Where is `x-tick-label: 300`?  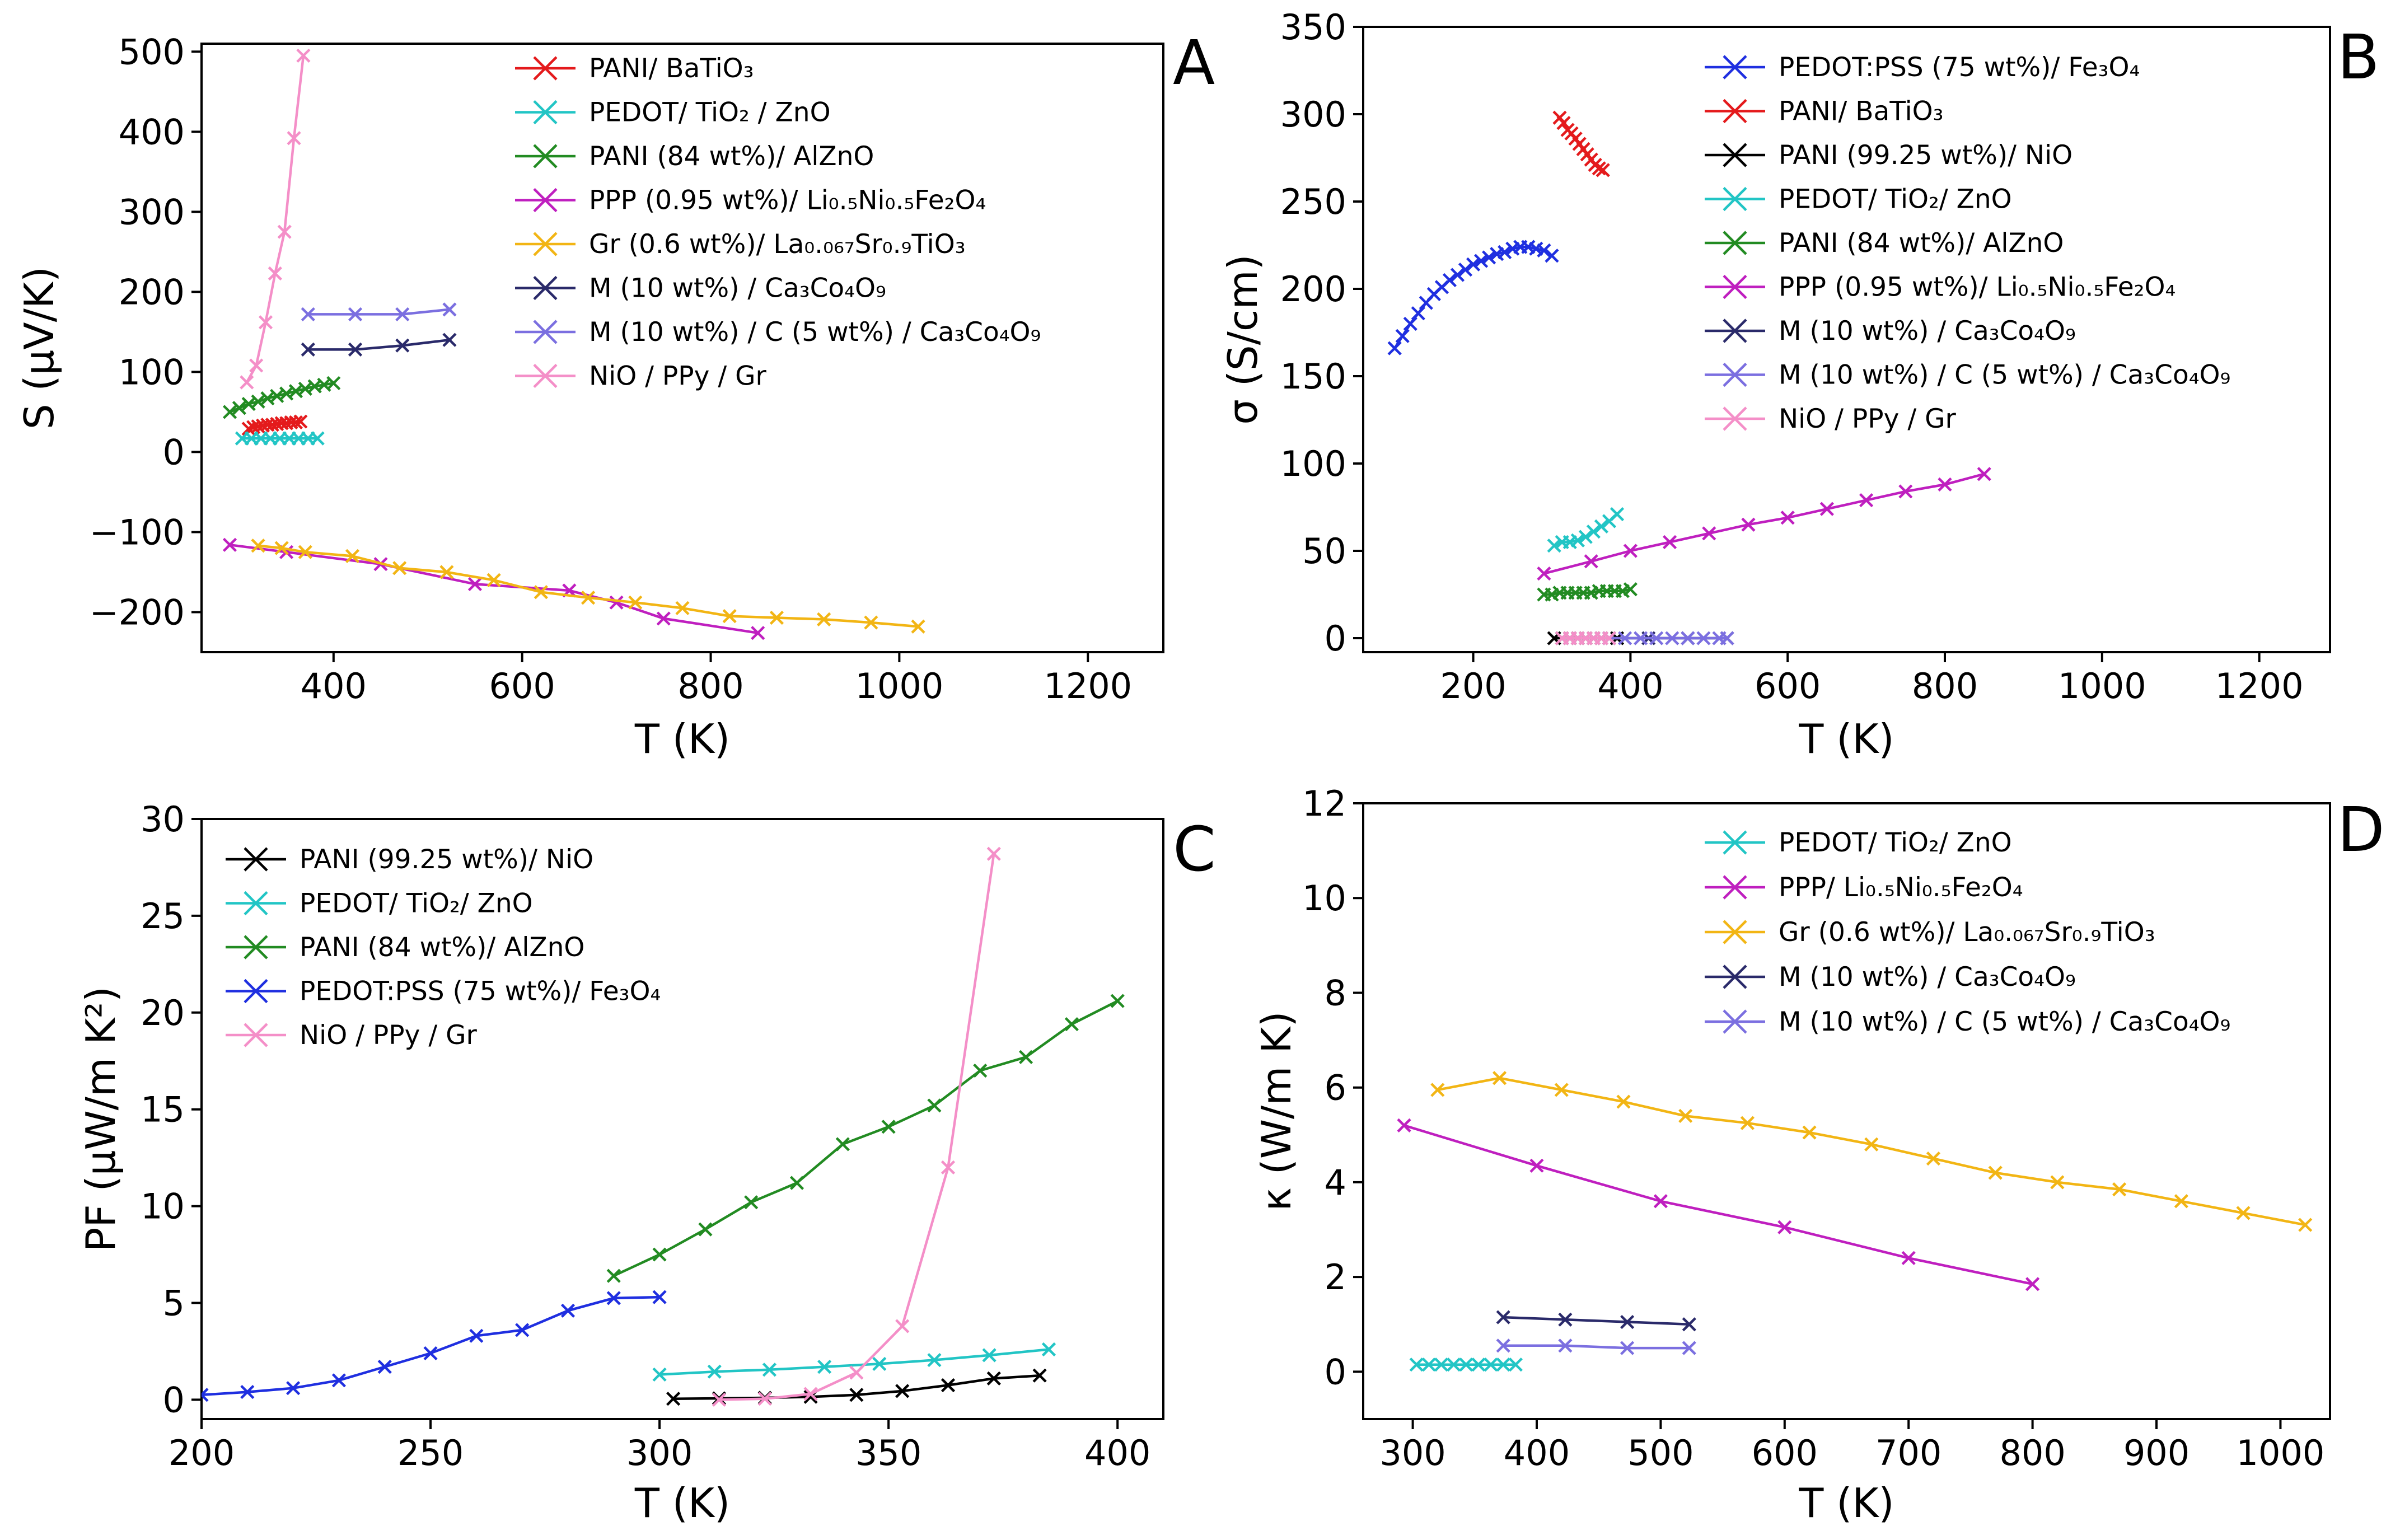 x-tick-label: 300 is located at coordinates (1412, 1453).